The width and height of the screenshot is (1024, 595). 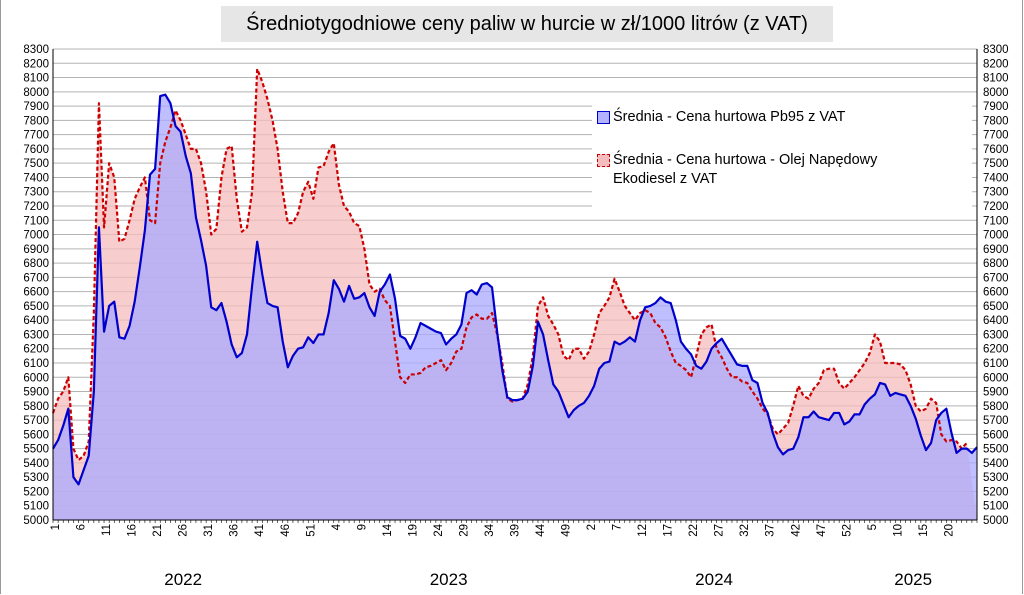 What do you see at coordinates (996, 207) in the screenshot?
I see `y-tick-label-right: 7200` at bounding box center [996, 207].